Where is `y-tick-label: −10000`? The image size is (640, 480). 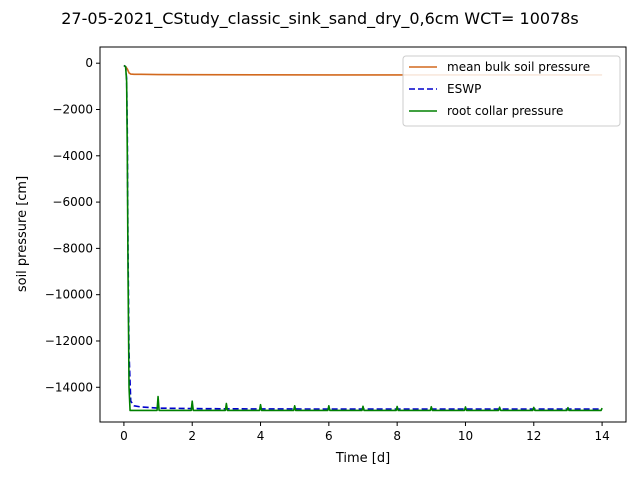 y-tick-label: −10000 is located at coordinates (69, 295).